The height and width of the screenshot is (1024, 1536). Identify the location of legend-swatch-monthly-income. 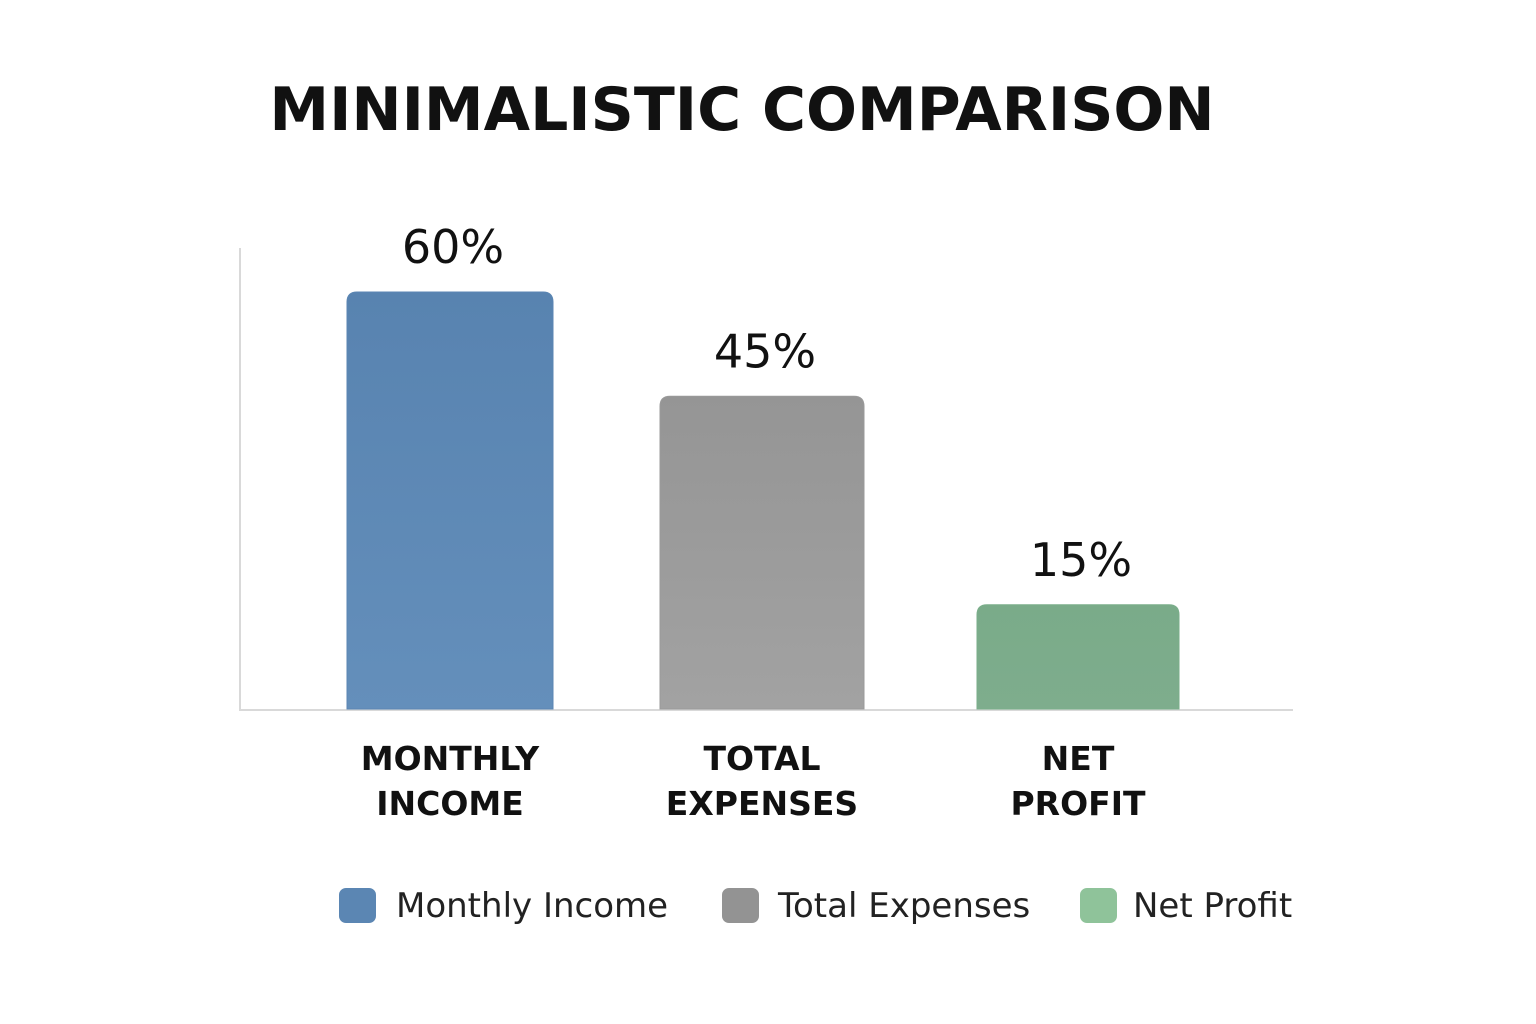
(357, 905).